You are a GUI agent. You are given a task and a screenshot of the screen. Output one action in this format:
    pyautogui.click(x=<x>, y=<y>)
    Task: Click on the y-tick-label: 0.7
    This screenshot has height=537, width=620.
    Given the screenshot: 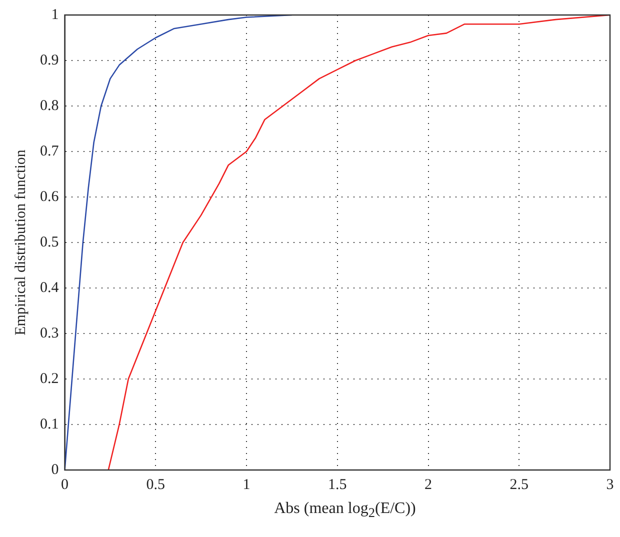 What is the action you would take?
    pyautogui.click(x=50, y=151)
    